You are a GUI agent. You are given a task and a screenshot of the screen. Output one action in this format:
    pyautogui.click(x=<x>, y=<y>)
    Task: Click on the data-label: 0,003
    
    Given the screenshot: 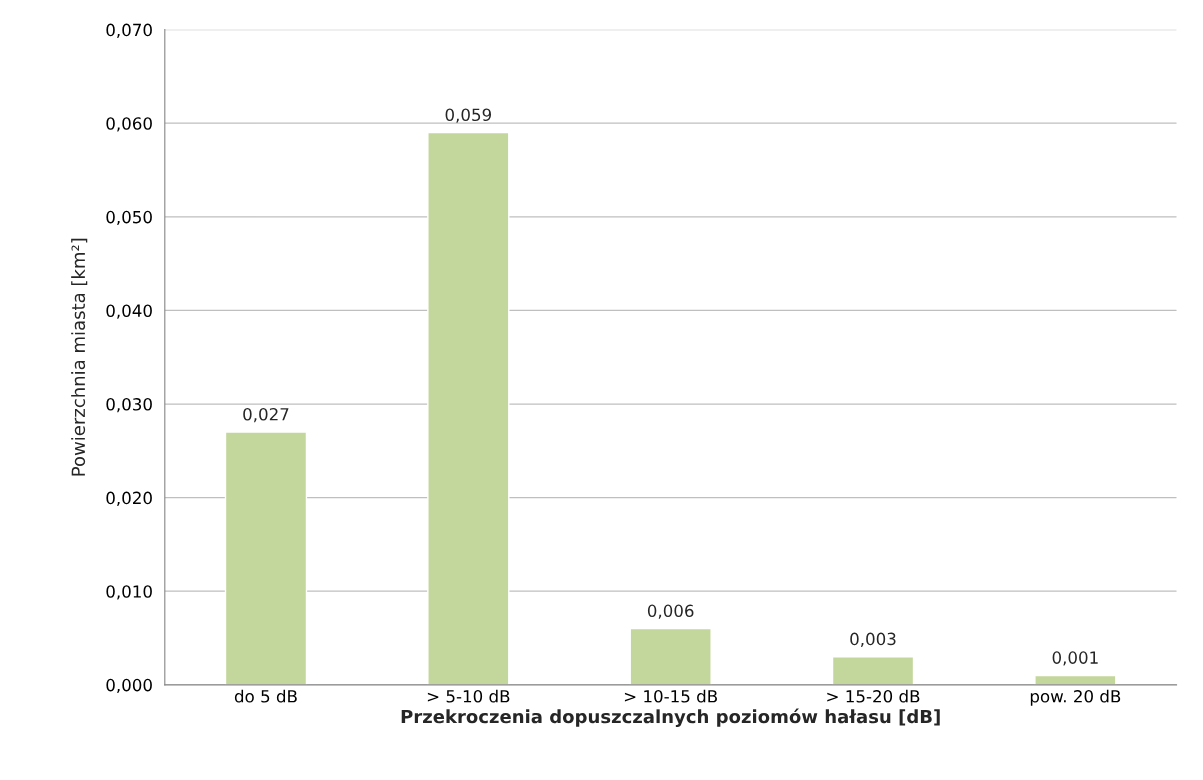 What is the action you would take?
    pyautogui.click(x=873, y=639)
    